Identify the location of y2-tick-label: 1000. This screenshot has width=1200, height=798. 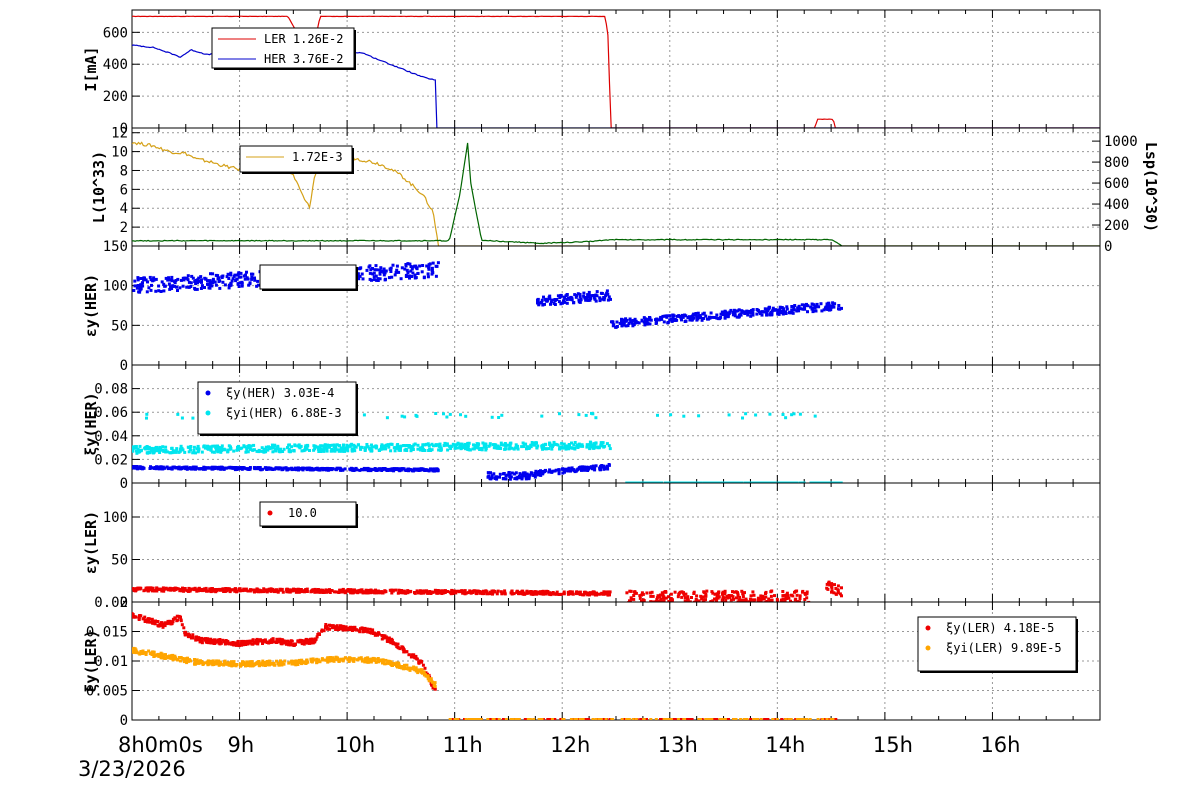
(1121, 142).